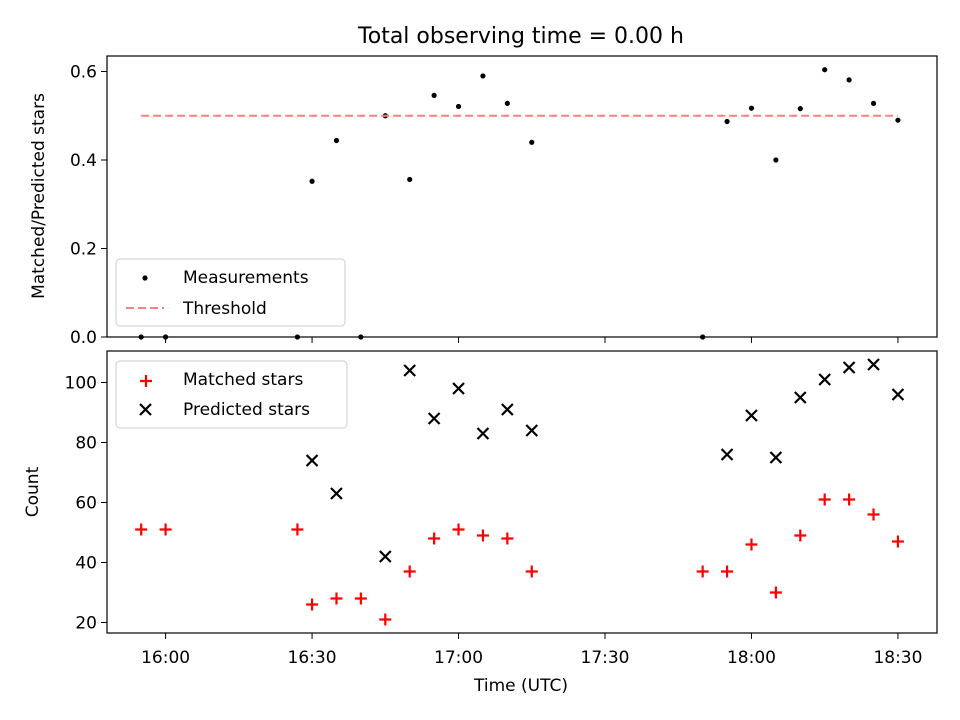  What do you see at coordinates (81, 384) in the screenshot?
I see `y-tick-label: 100` at bounding box center [81, 384].